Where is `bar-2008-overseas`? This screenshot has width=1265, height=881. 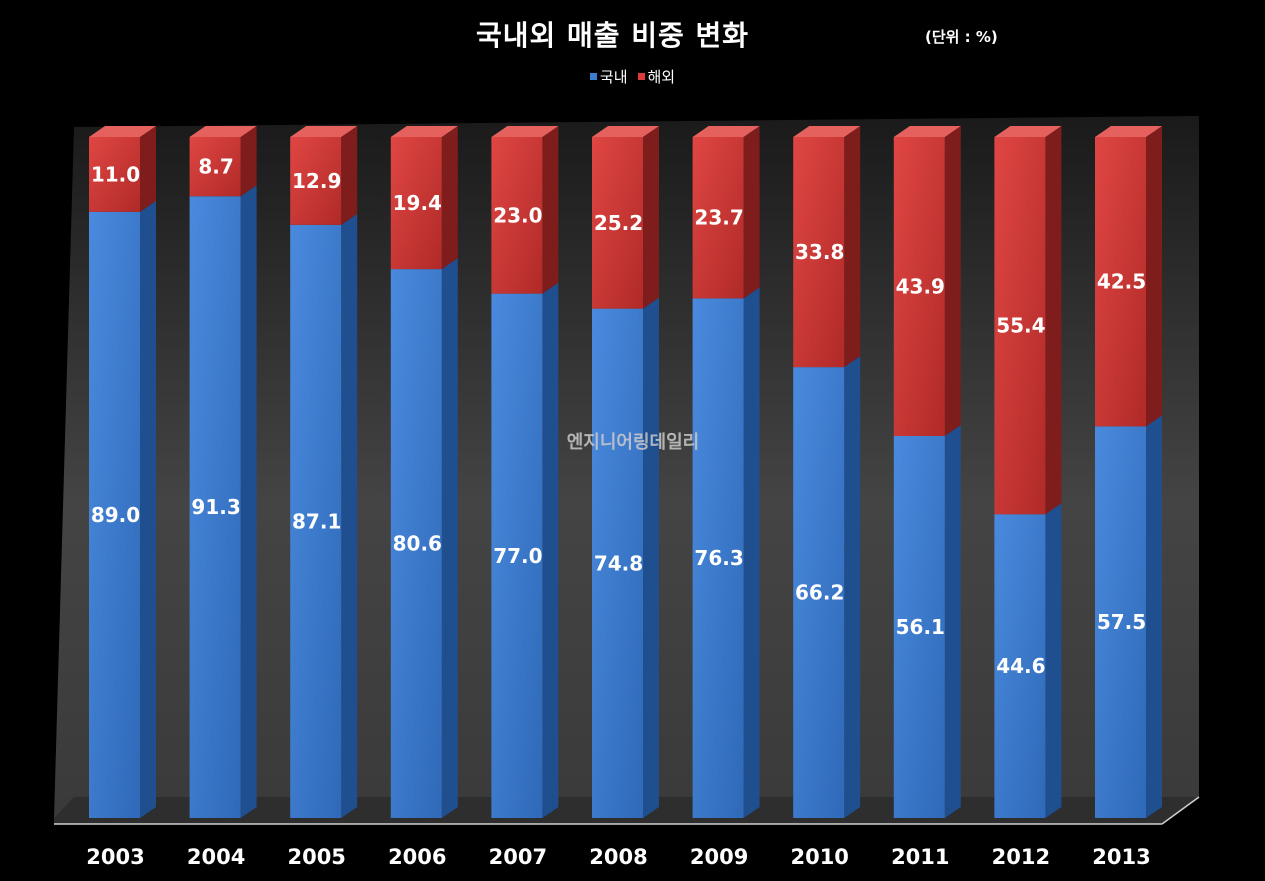 bar-2008-overseas is located at coordinates (617, 223).